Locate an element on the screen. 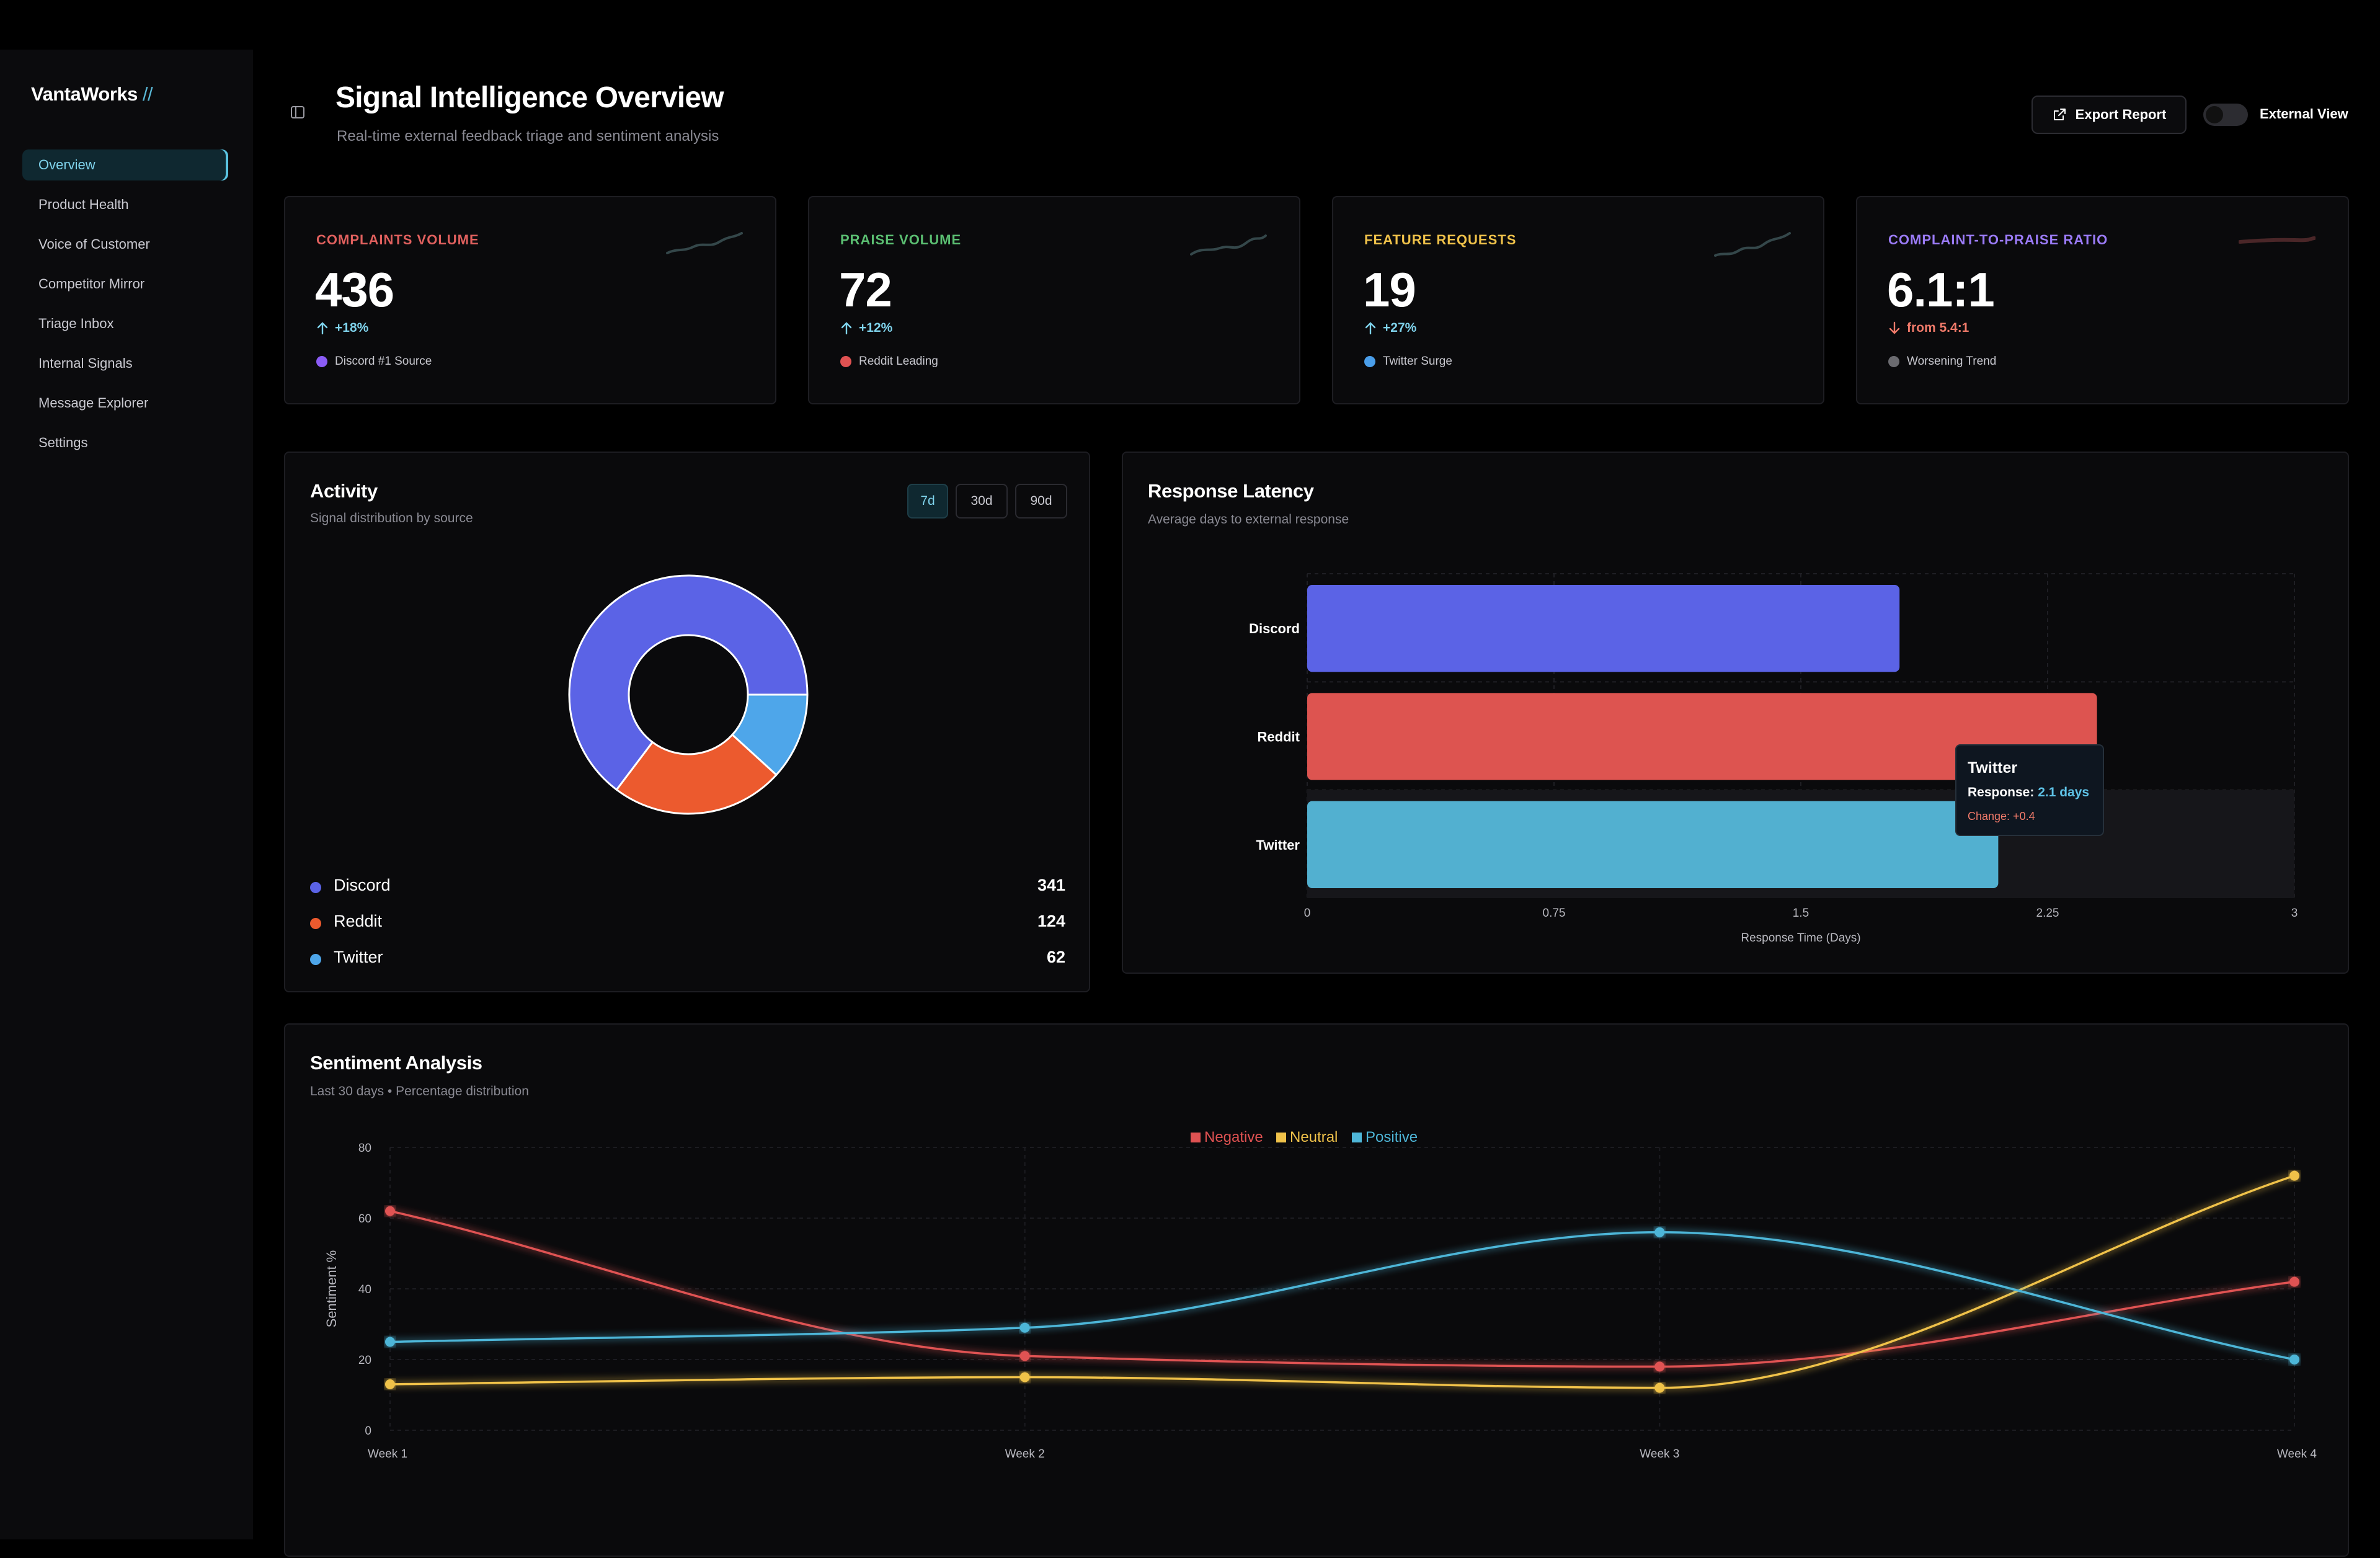 The image size is (2380, 1558). kpi-delta: +18% is located at coordinates (342, 328).